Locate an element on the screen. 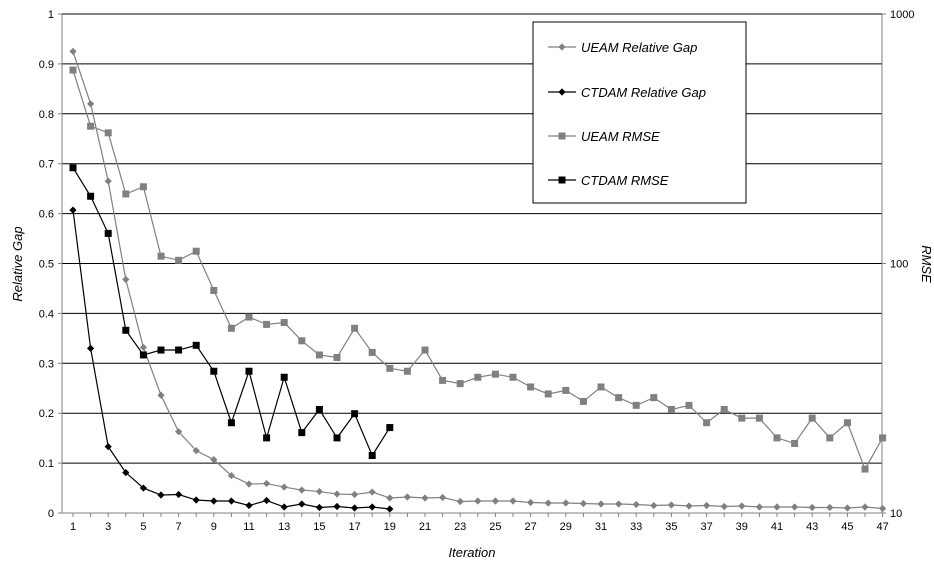  x-tick-label: 41 is located at coordinates (777, 527).